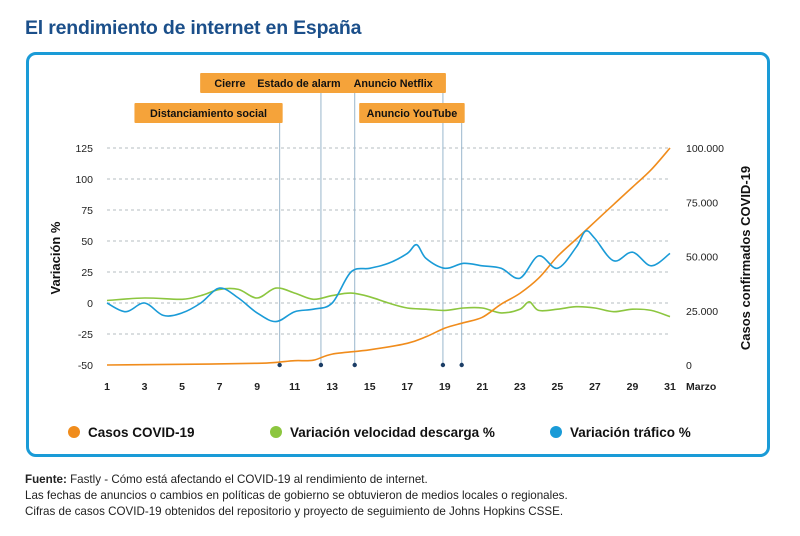  I want to click on annotation-text: Distanciamiento social, so click(208, 114).